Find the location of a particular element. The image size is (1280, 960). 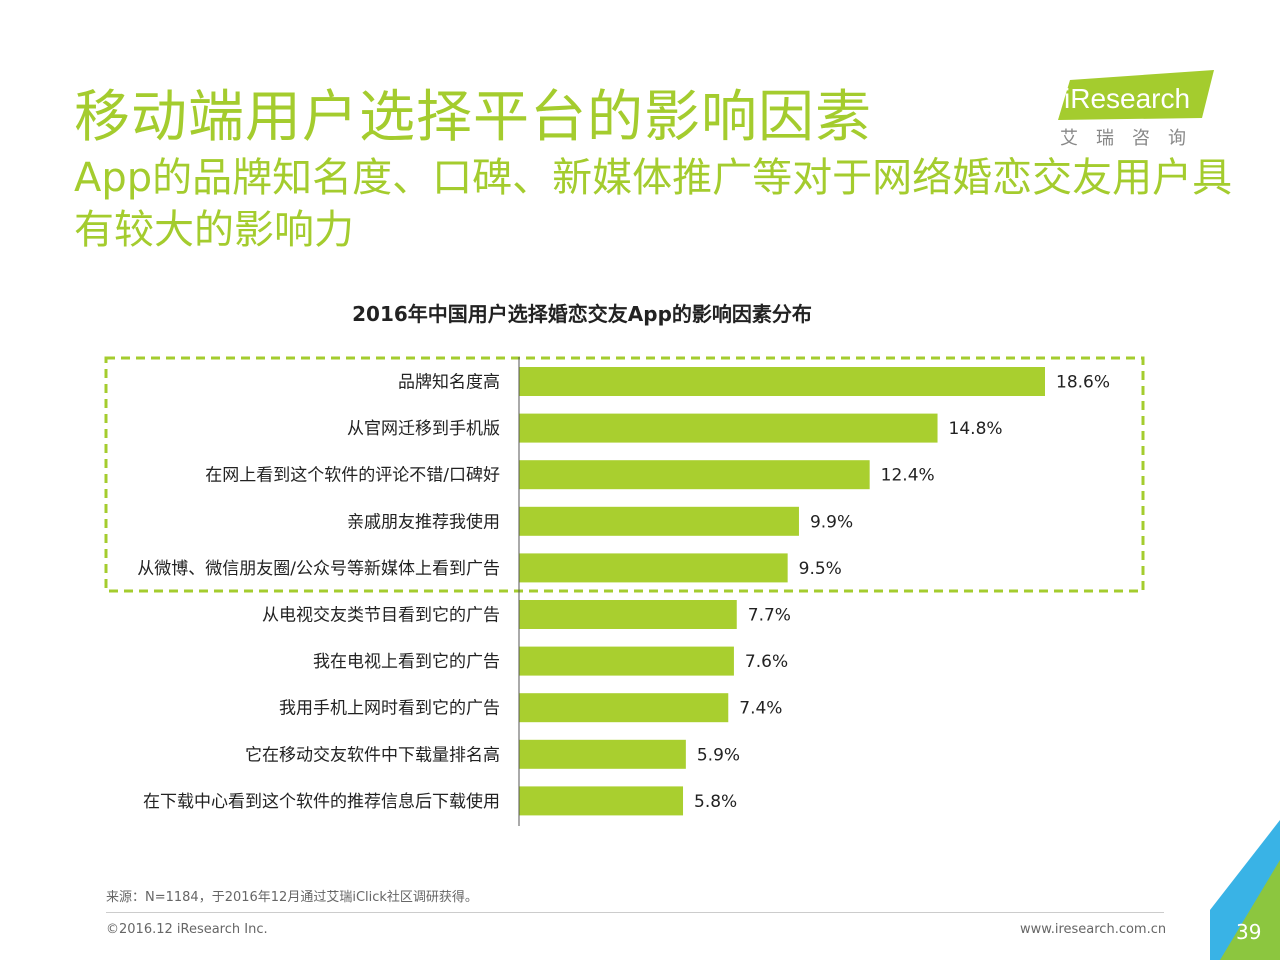

data-label: 9.9% is located at coordinates (831, 522).